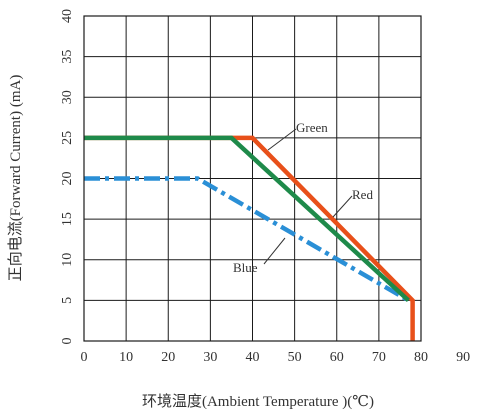 This screenshot has height=414, width=489. I want to click on annotation-leader-red, so click(342, 206).